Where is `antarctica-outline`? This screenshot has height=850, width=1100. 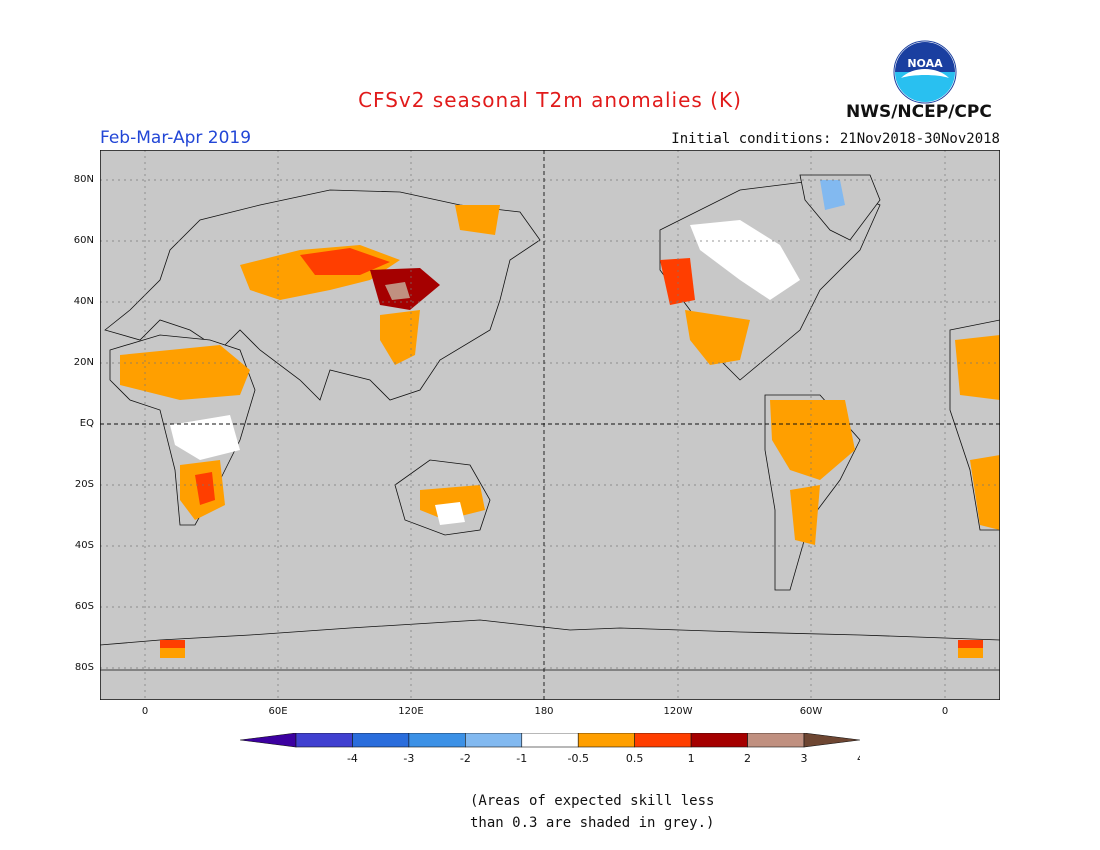
antarctica-outline is located at coordinates (550, 645).